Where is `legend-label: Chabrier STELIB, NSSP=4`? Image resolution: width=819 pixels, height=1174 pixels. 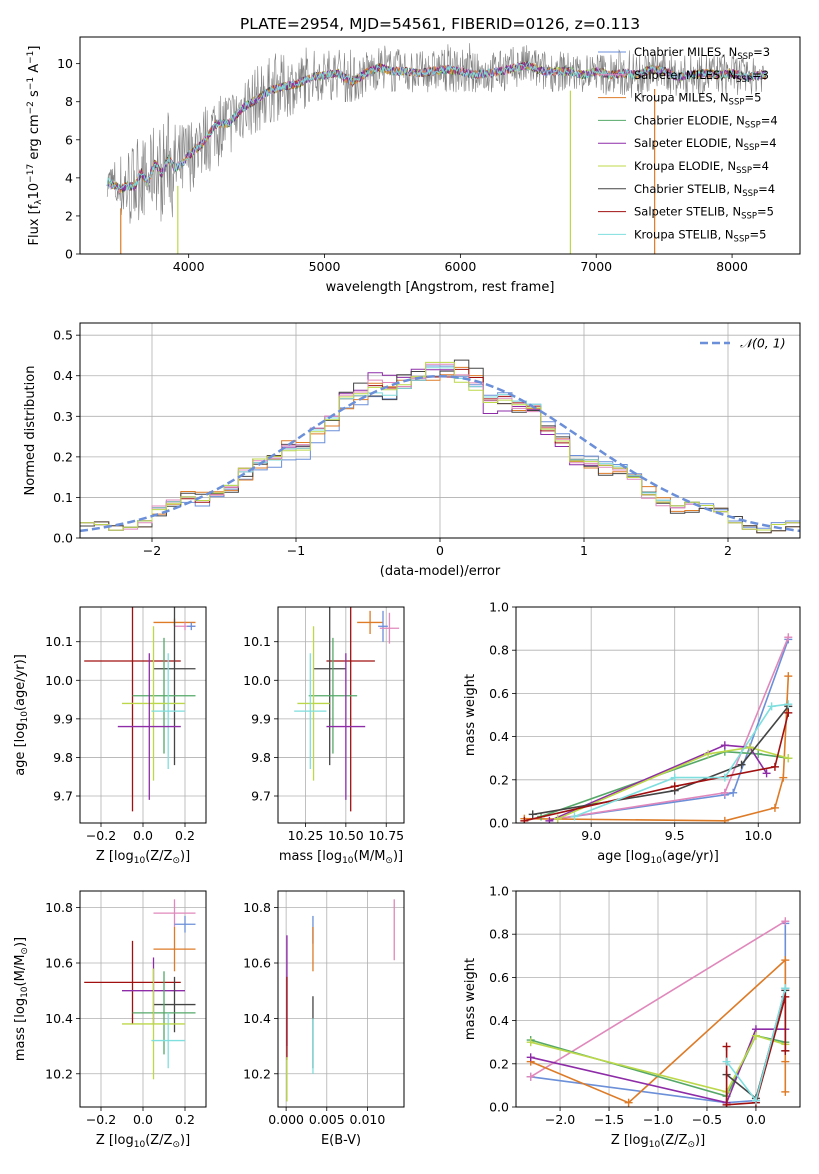 legend-label: Chabrier STELIB, NSSP=4 is located at coordinates (704, 190).